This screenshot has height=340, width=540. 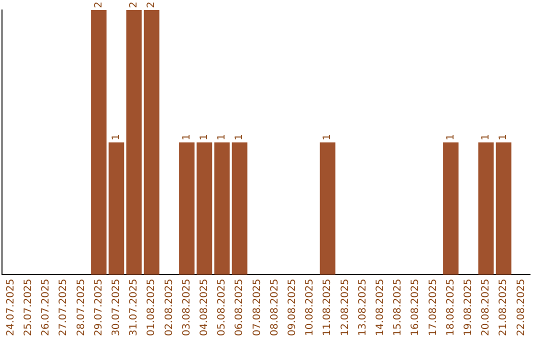 What do you see at coordinates (46, 307) in the screenshot?
I see `x-tick-label: 26.07.2025` at bounding box center [46, 307].